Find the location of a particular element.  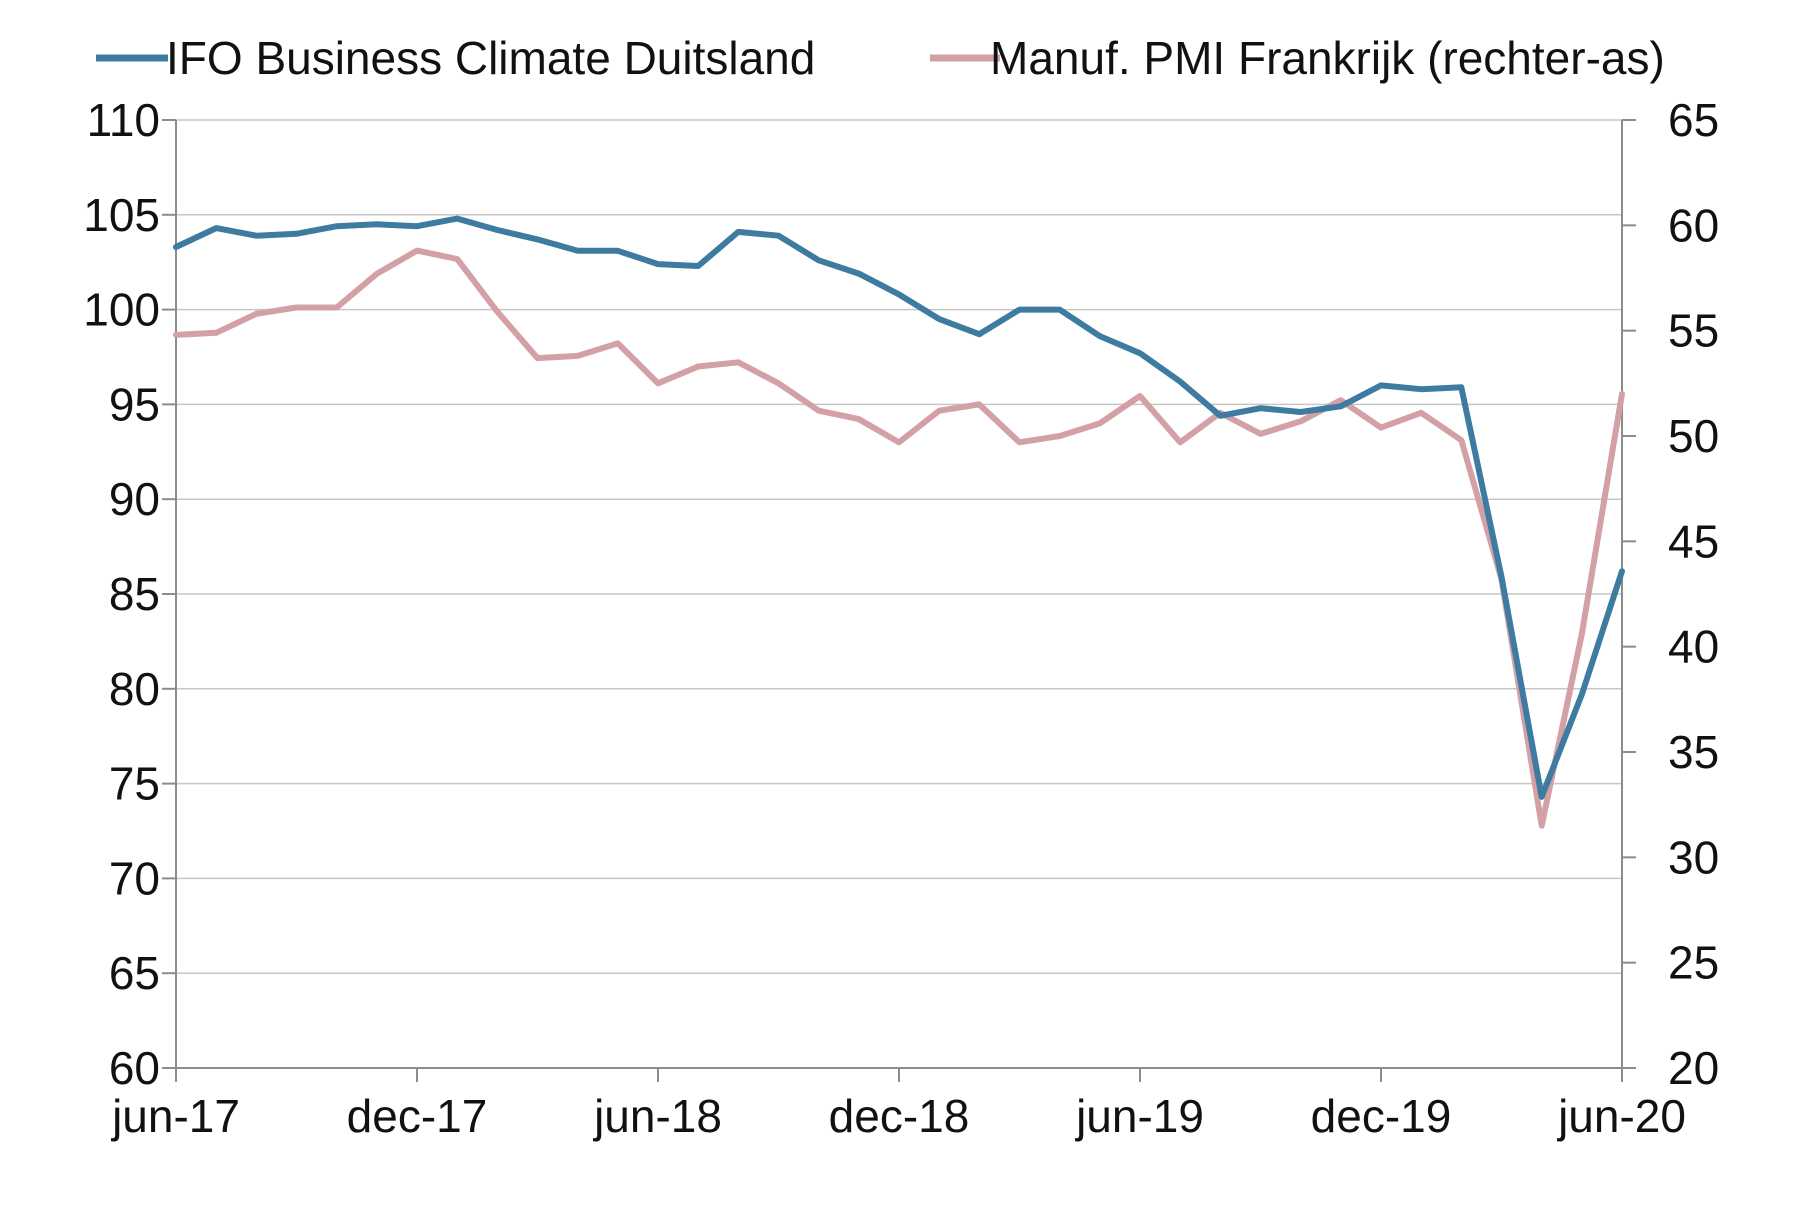

left-axis-ticks: 60 65 70 75 80 85 90 95 100 105 110 is located at coordinates (129, 594).